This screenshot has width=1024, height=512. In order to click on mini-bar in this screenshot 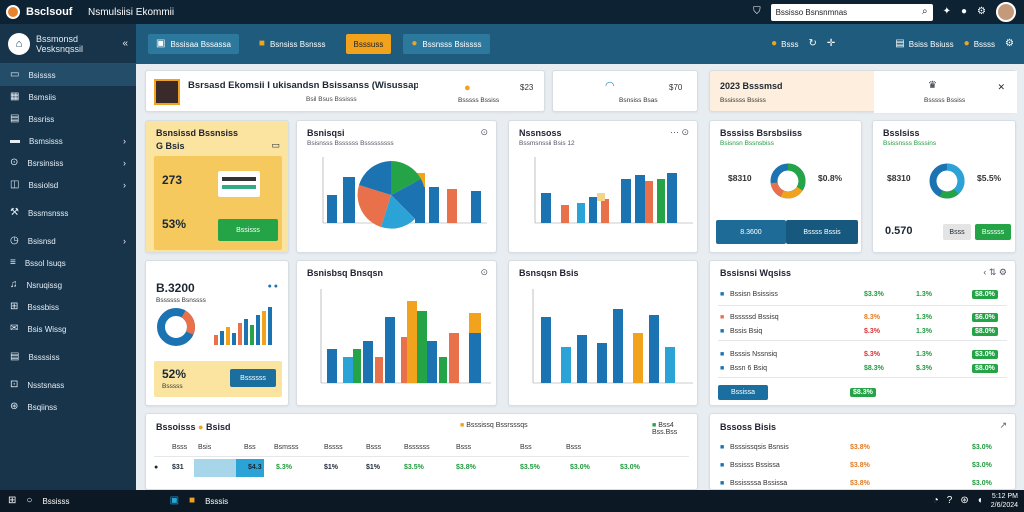, I will do `click(270, 326)`.